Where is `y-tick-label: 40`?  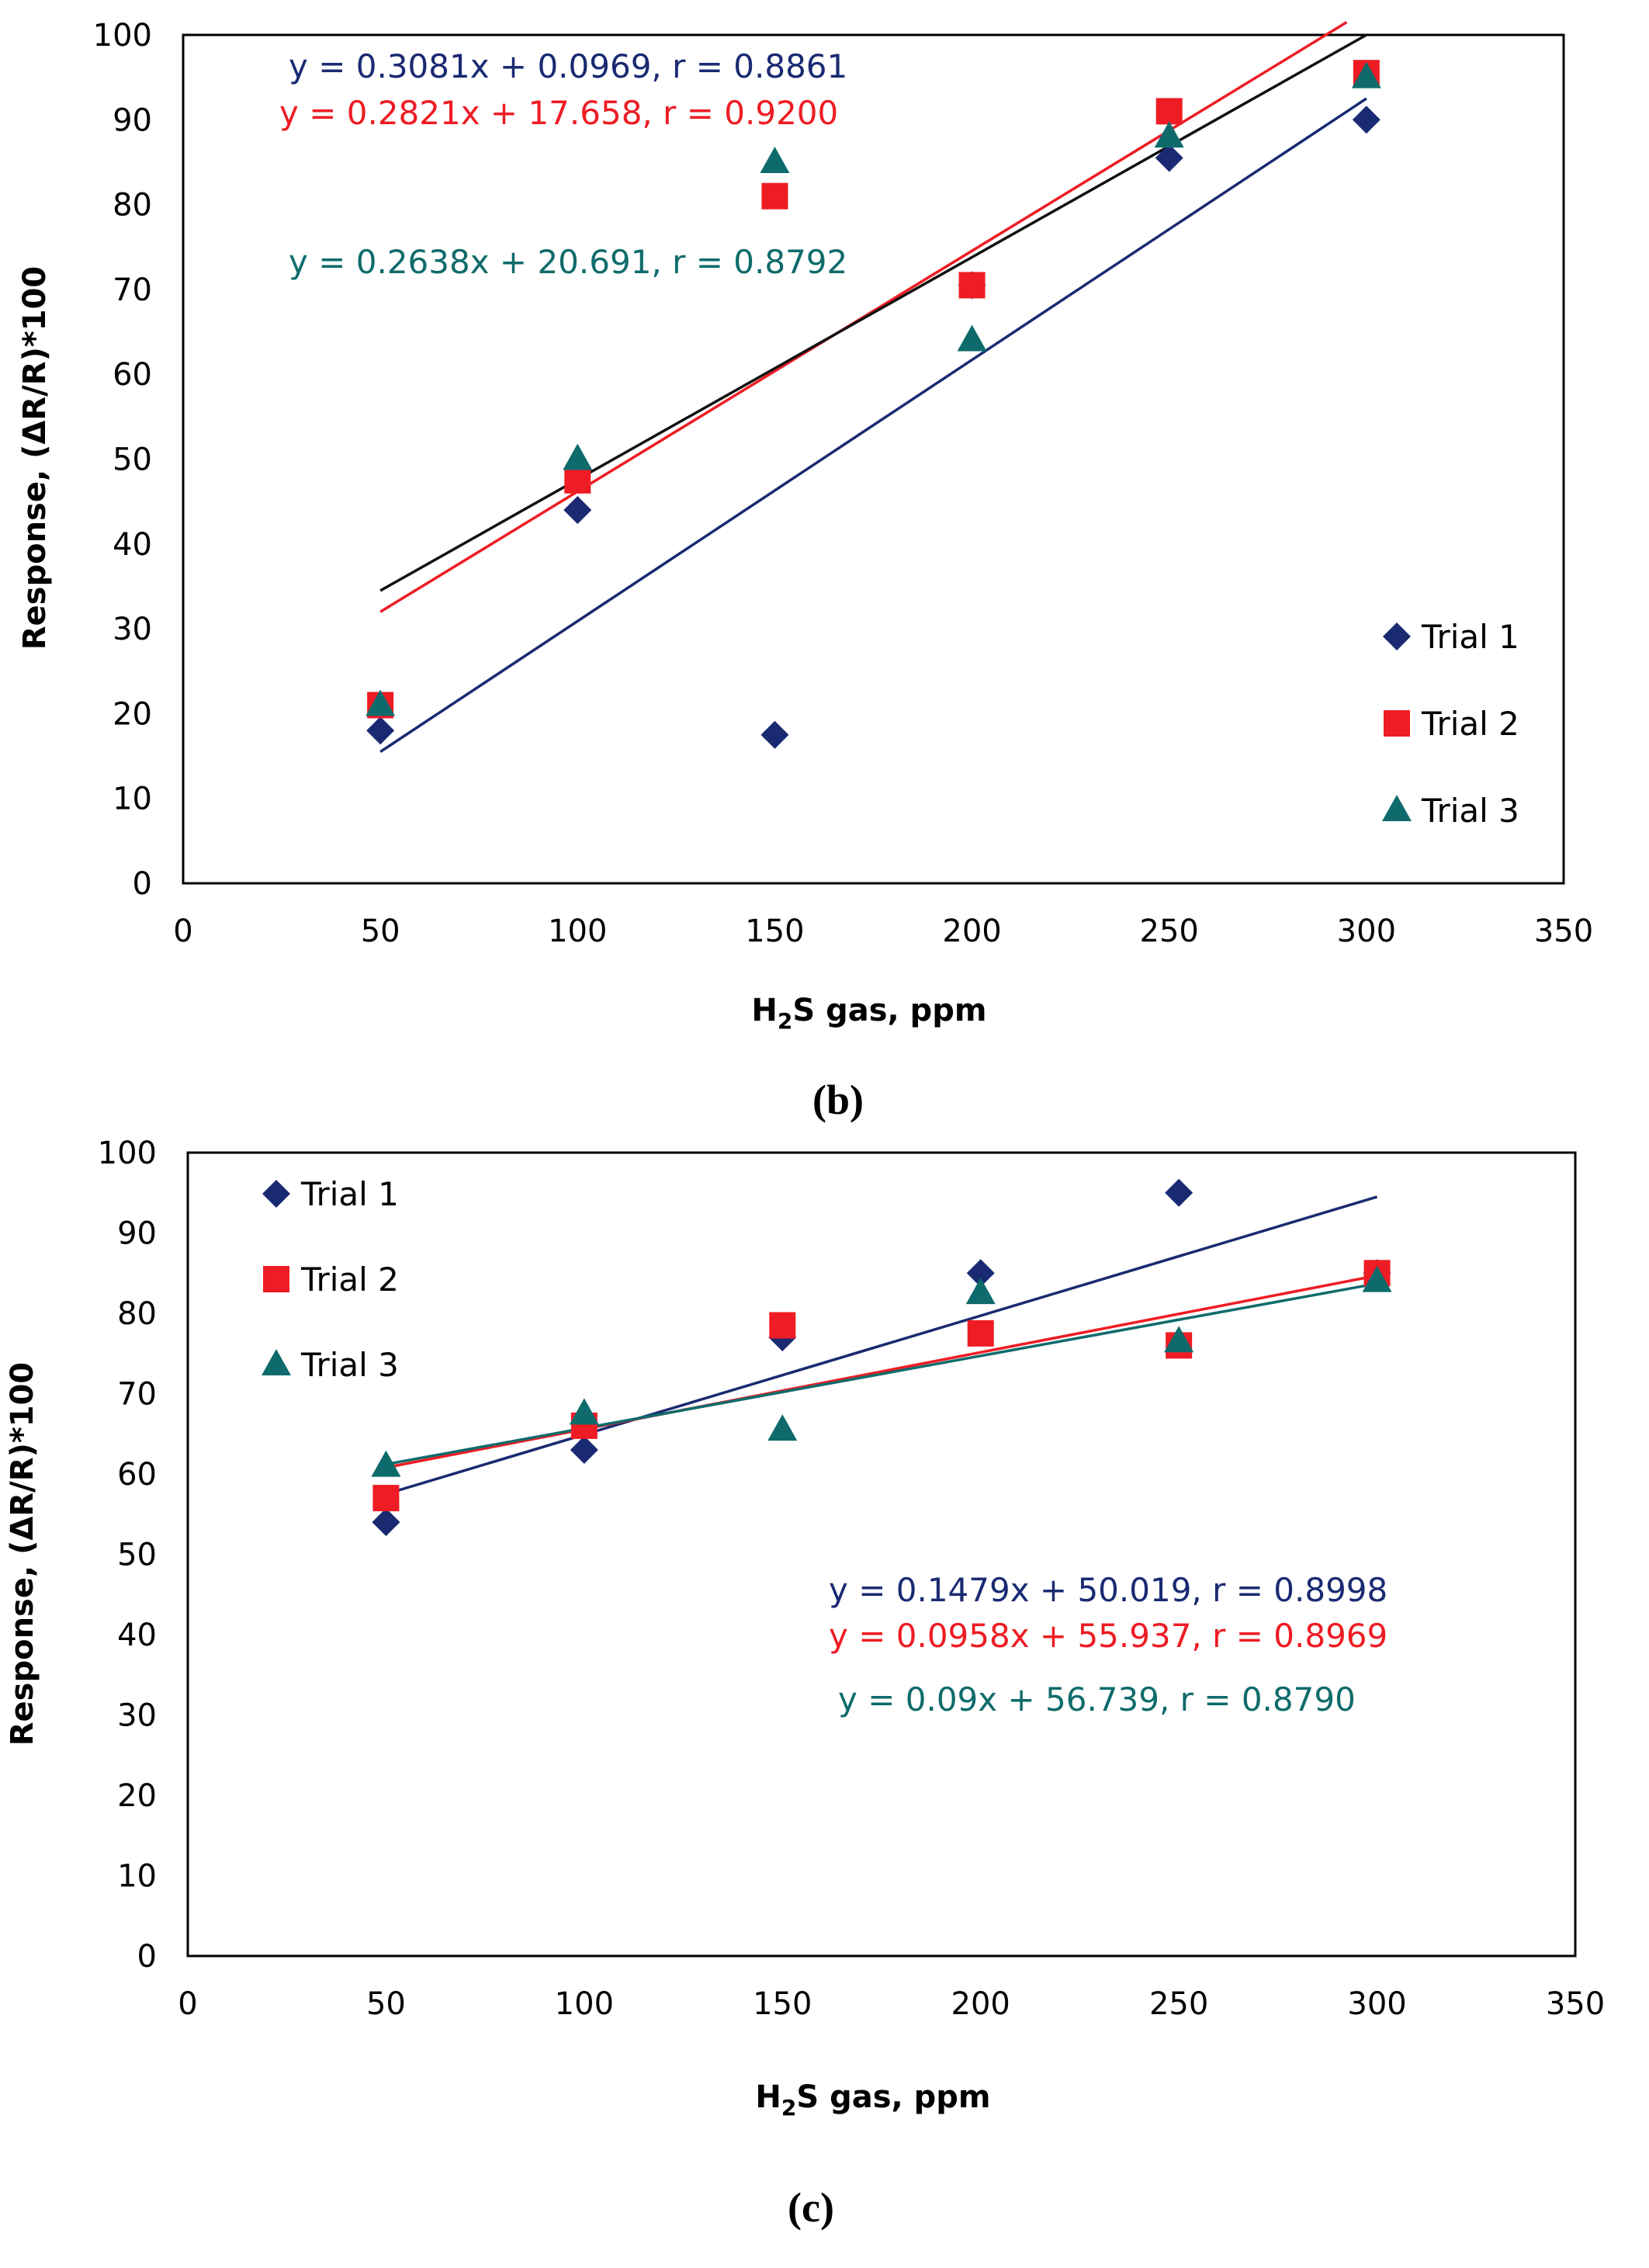
y-tick-label: 40 is located at coordinates (137, 1635).